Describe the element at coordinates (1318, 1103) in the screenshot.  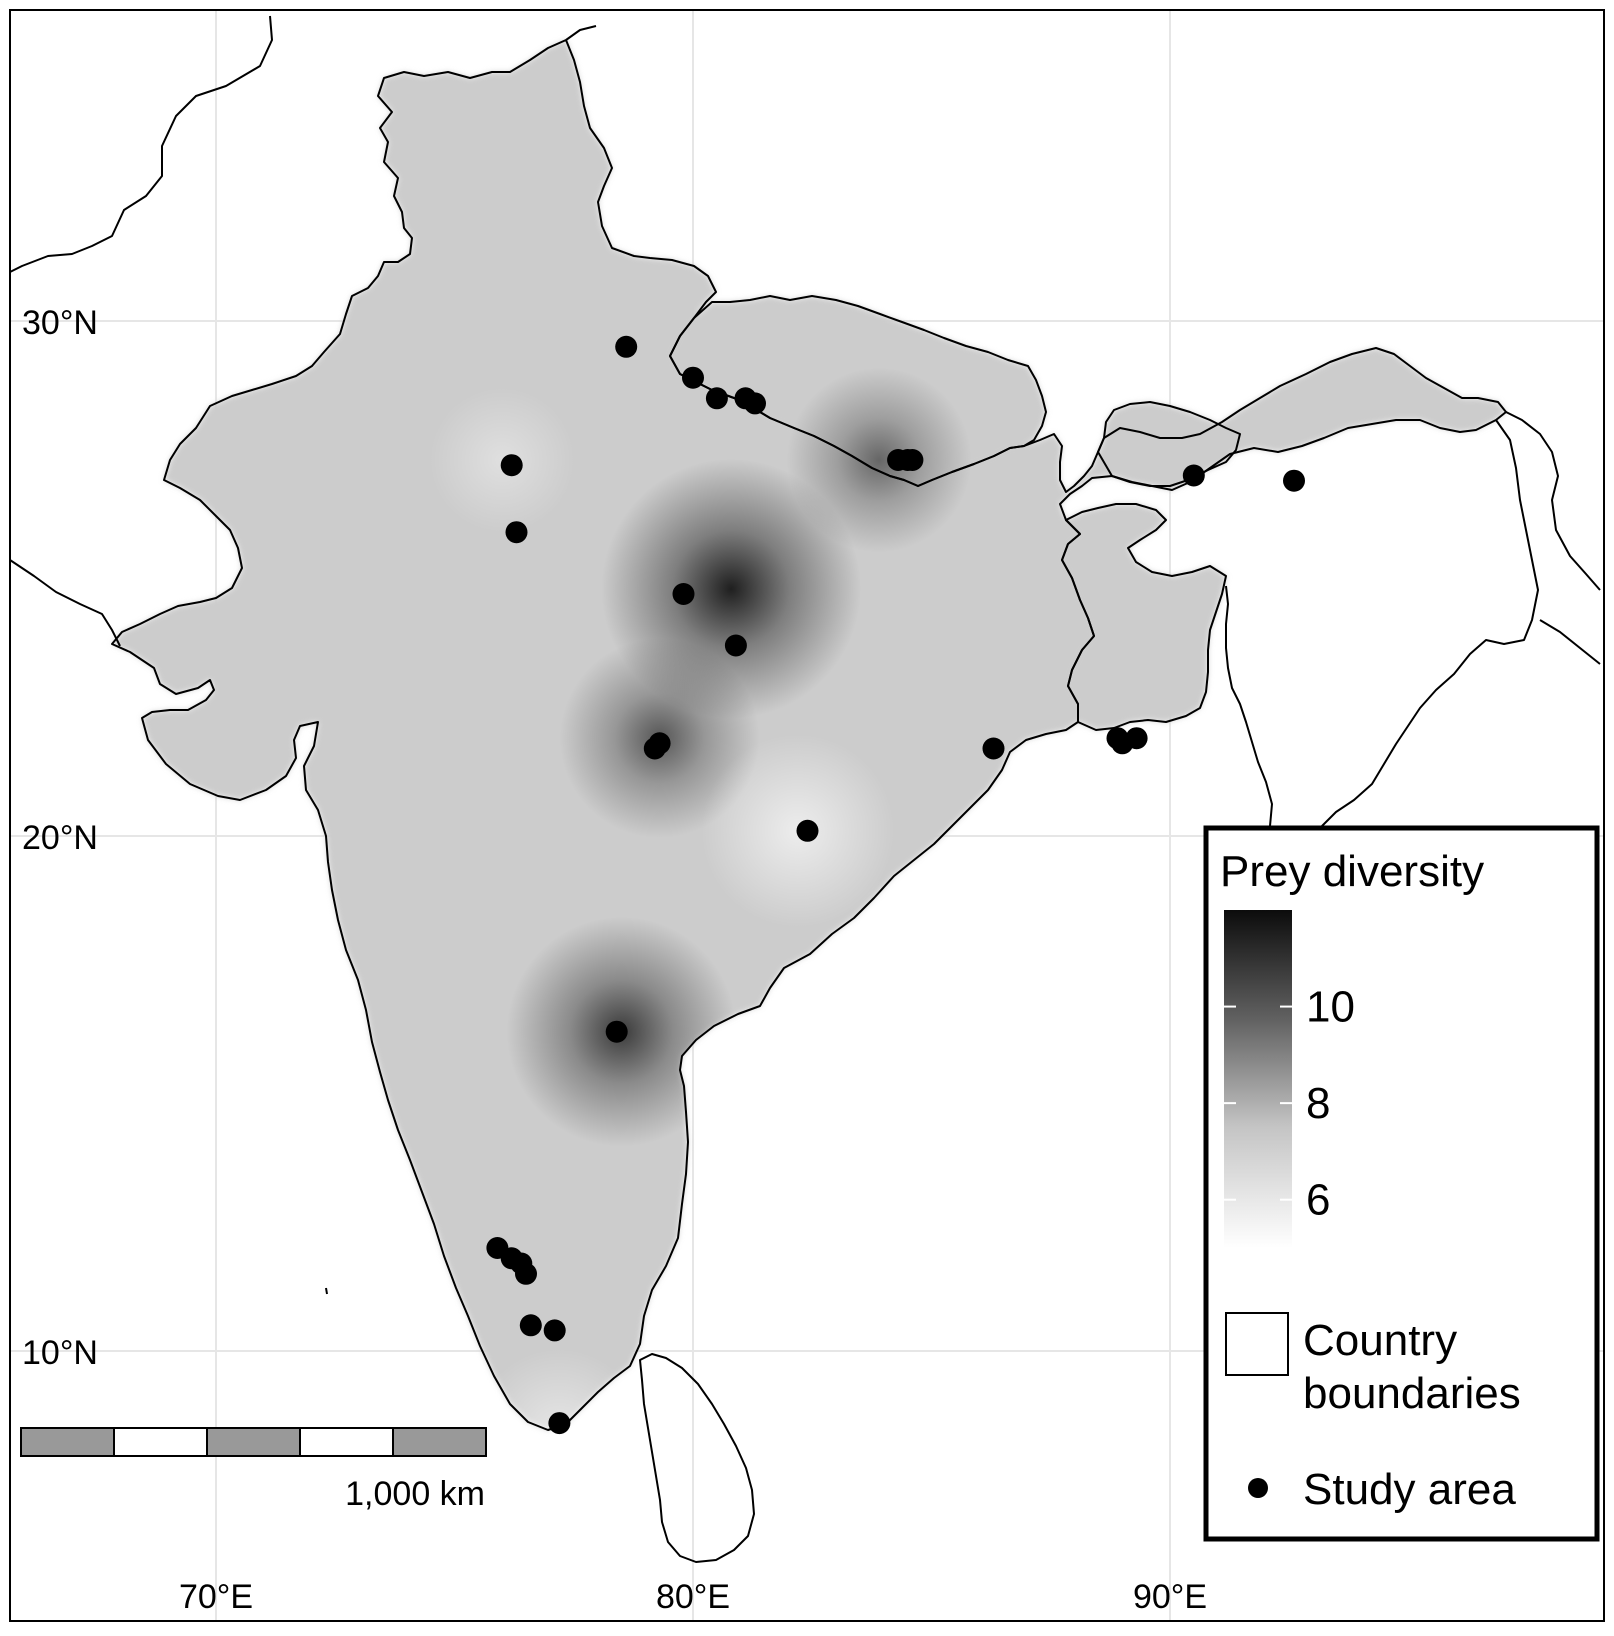
I see `legend-tick-label: 8` at that location.